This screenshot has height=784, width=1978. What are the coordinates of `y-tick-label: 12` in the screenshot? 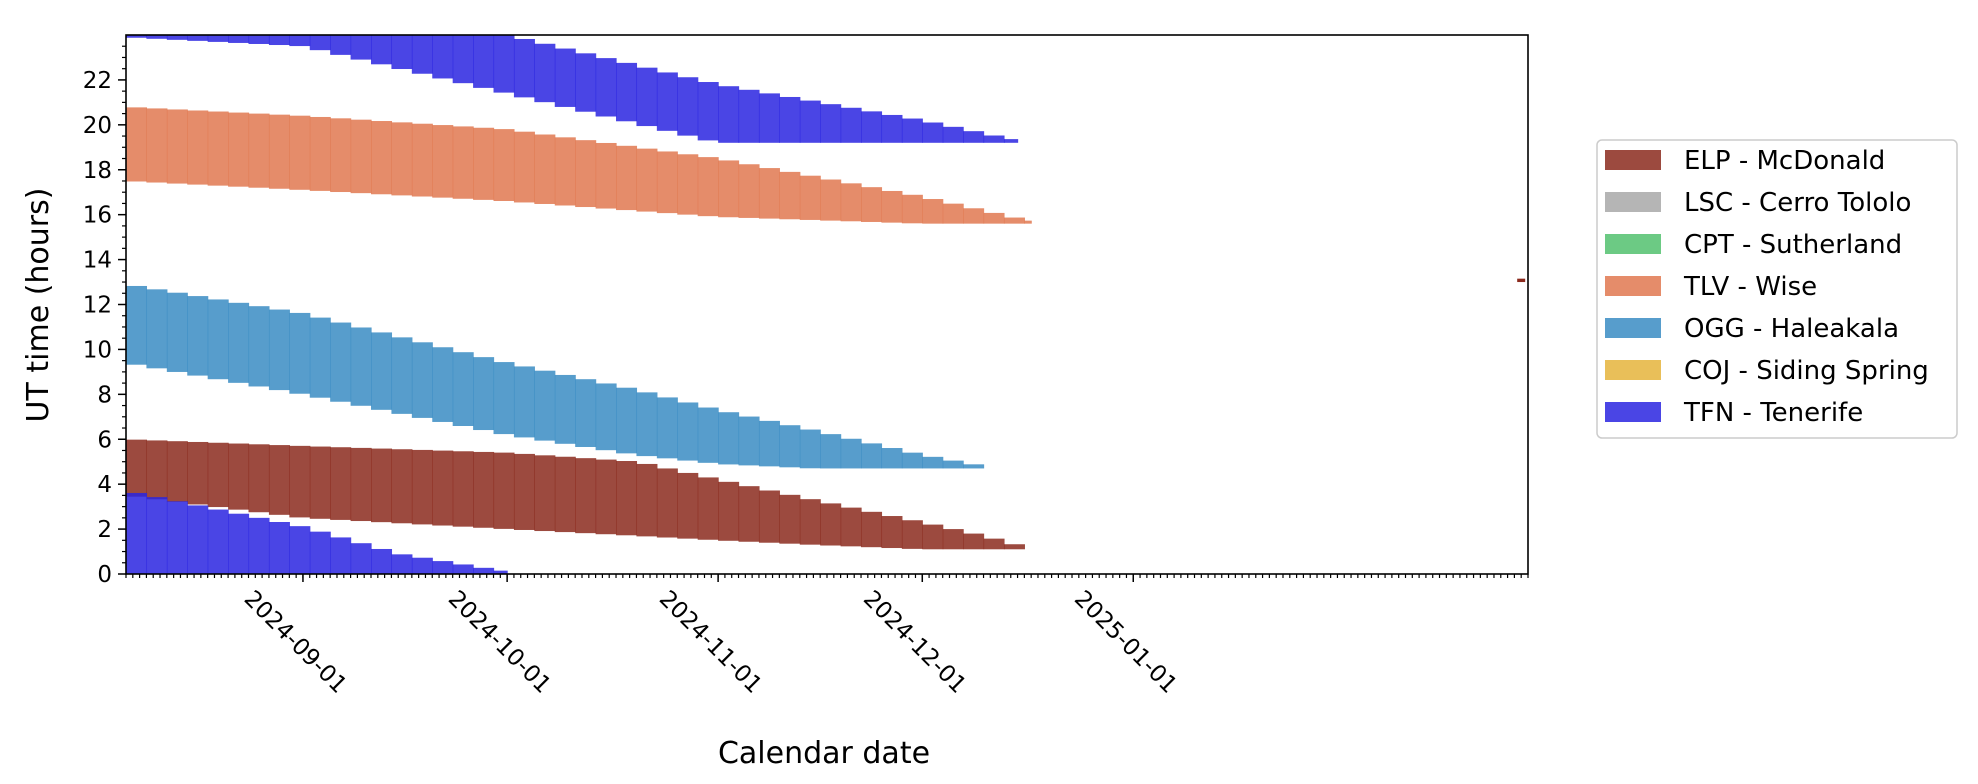 It's located at (97, 306).